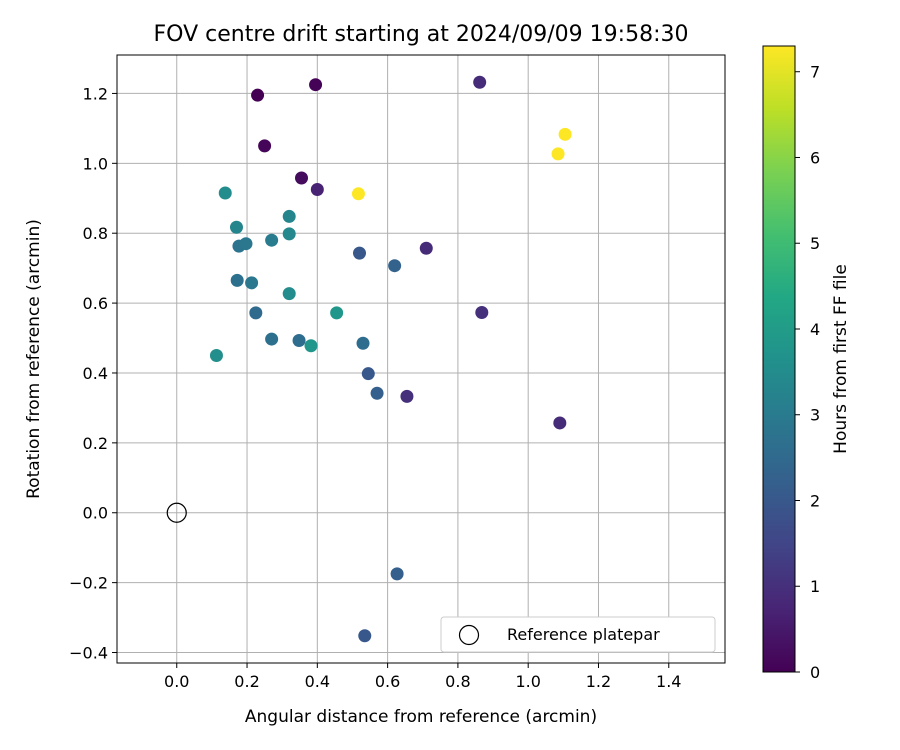 The height and width of the screenshot is (750, 900). Describe the element at coordinates (779, 359) in the screenshot. I see `colorbar-gradient` at that location.